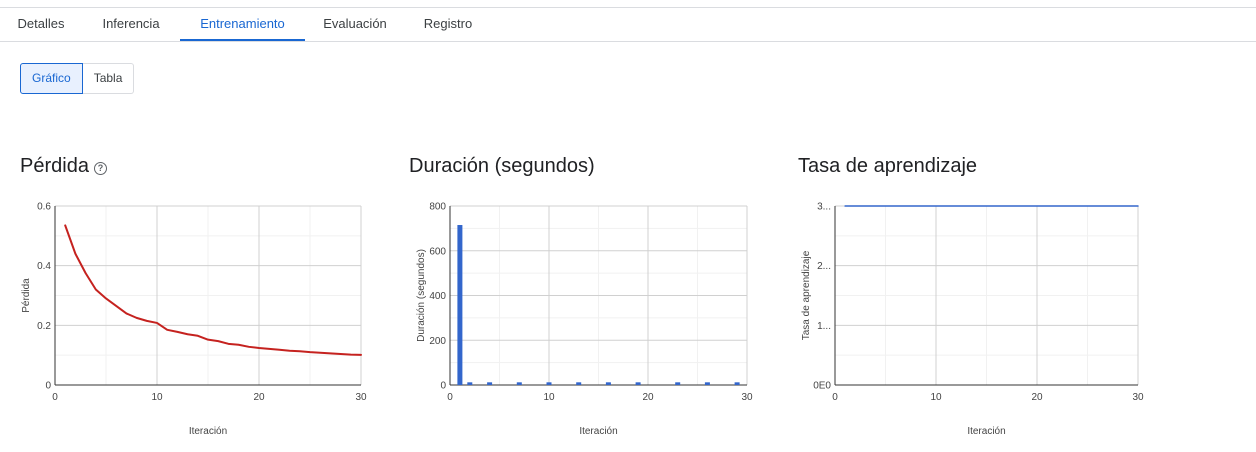 Image resolution: width=1256 pixels, height=452 pixels. Describe the element at coordinates (108, 78) in the screenshot. I see `table-view-button: Tabla` at that location.